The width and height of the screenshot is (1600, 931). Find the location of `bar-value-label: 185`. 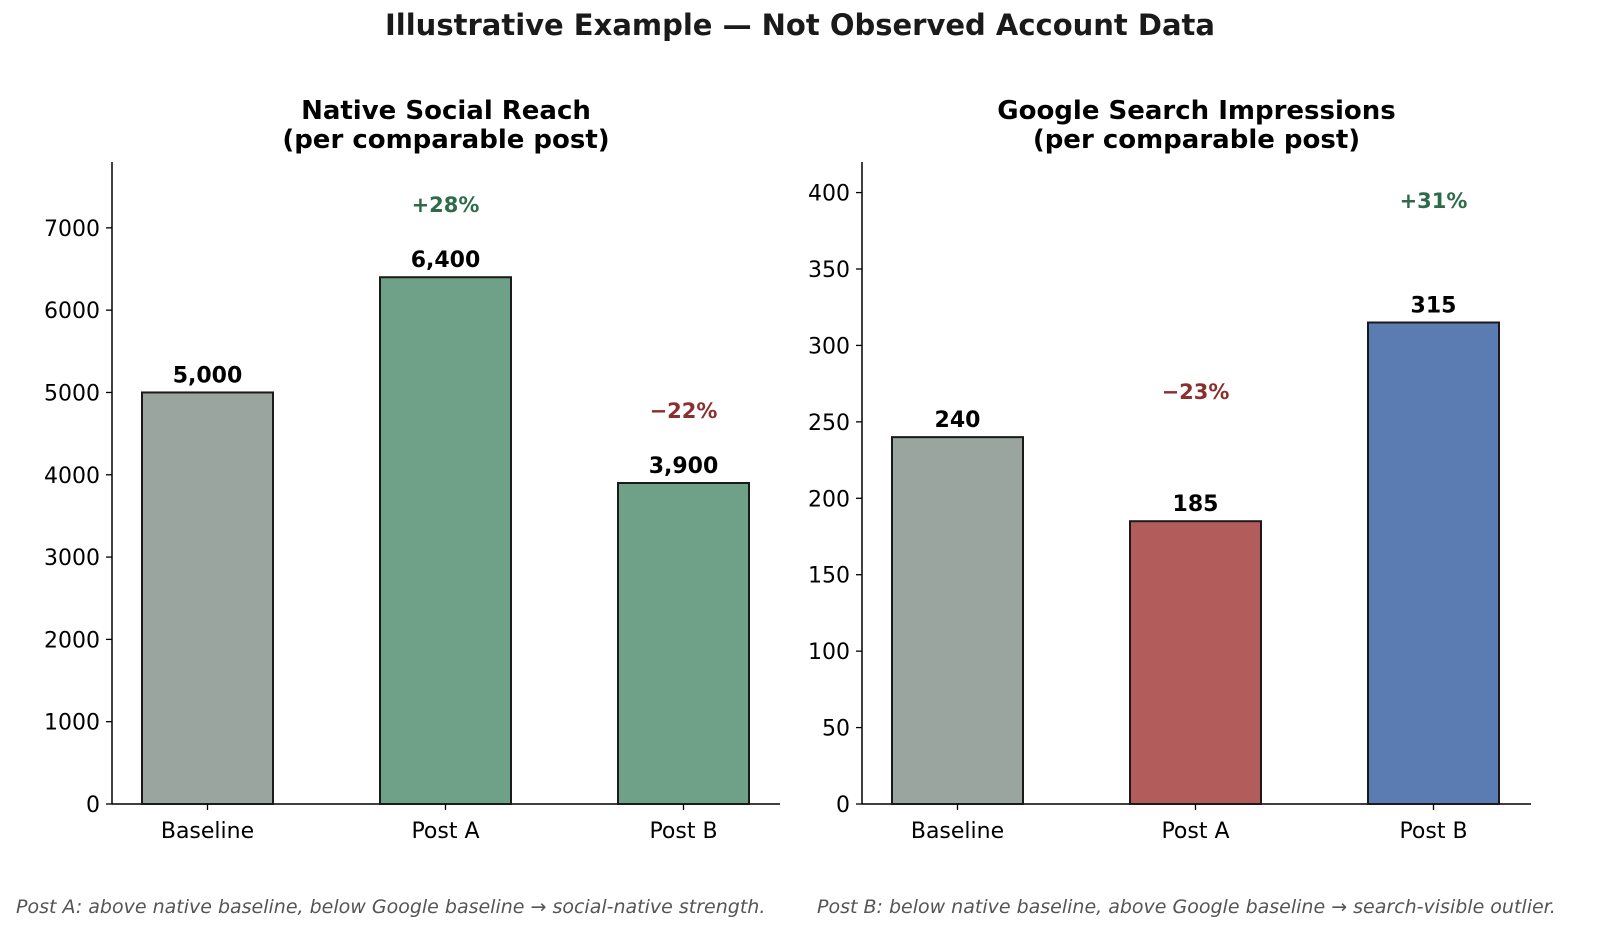

bar-value-label: 185 is located at coordinates (1196, 504).